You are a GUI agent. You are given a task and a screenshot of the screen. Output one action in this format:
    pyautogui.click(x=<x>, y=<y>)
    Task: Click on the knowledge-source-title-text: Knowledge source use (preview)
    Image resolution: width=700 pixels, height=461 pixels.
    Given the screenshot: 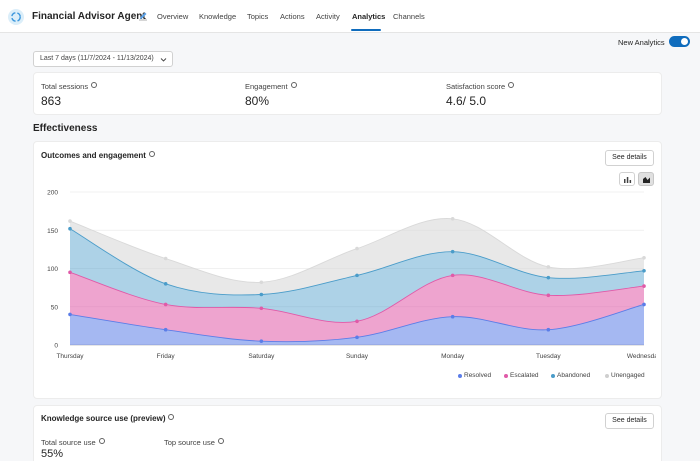 What is the action you would take?
    pyautogui.click(x=103, y=418)
    